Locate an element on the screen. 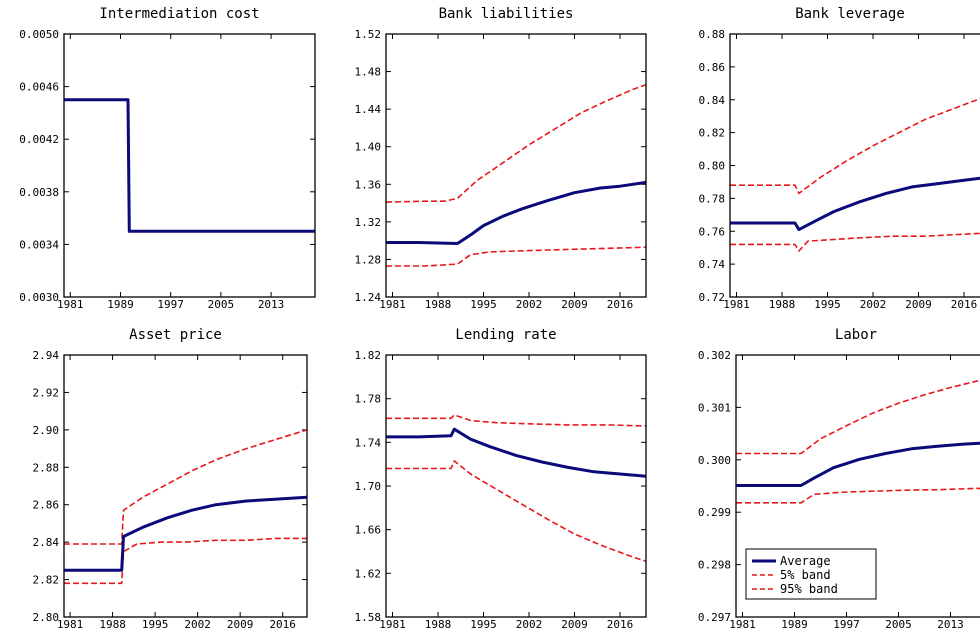 The width and height of the screenshot is (980, 635). y-tick-label: 1.32 is located at coordinates (368, 222).